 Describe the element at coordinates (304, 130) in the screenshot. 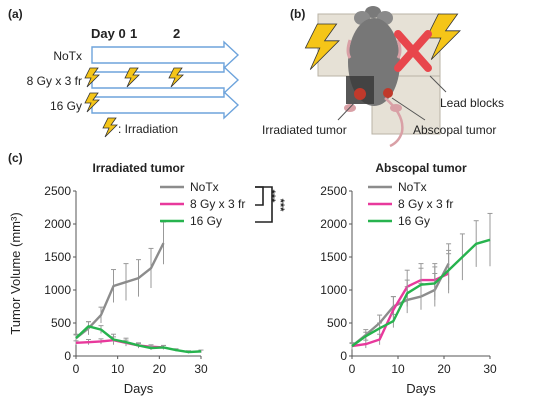

I see `irradiated-tumor-label: Irradiated tumor` at that location.